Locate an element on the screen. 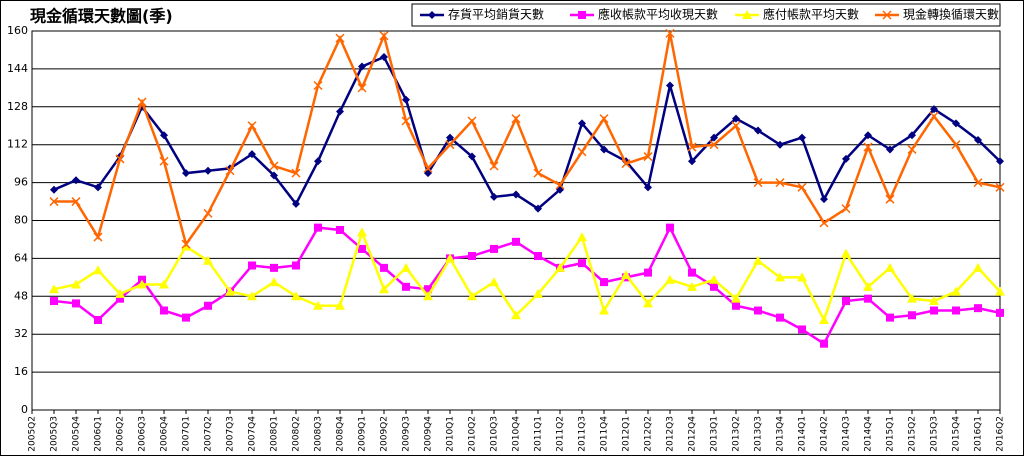 This screenshot has height=456, width=1024. y-tick-label: 112 is located at coordinates (17, 144).